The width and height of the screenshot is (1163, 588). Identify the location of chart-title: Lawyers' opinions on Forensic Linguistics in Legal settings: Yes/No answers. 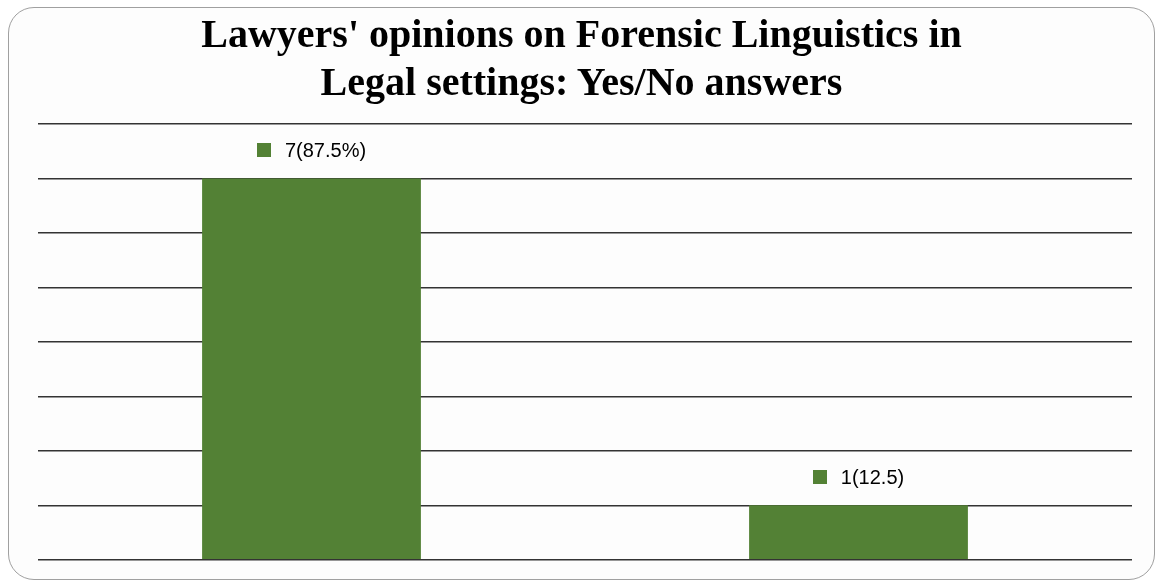
(581, 58).